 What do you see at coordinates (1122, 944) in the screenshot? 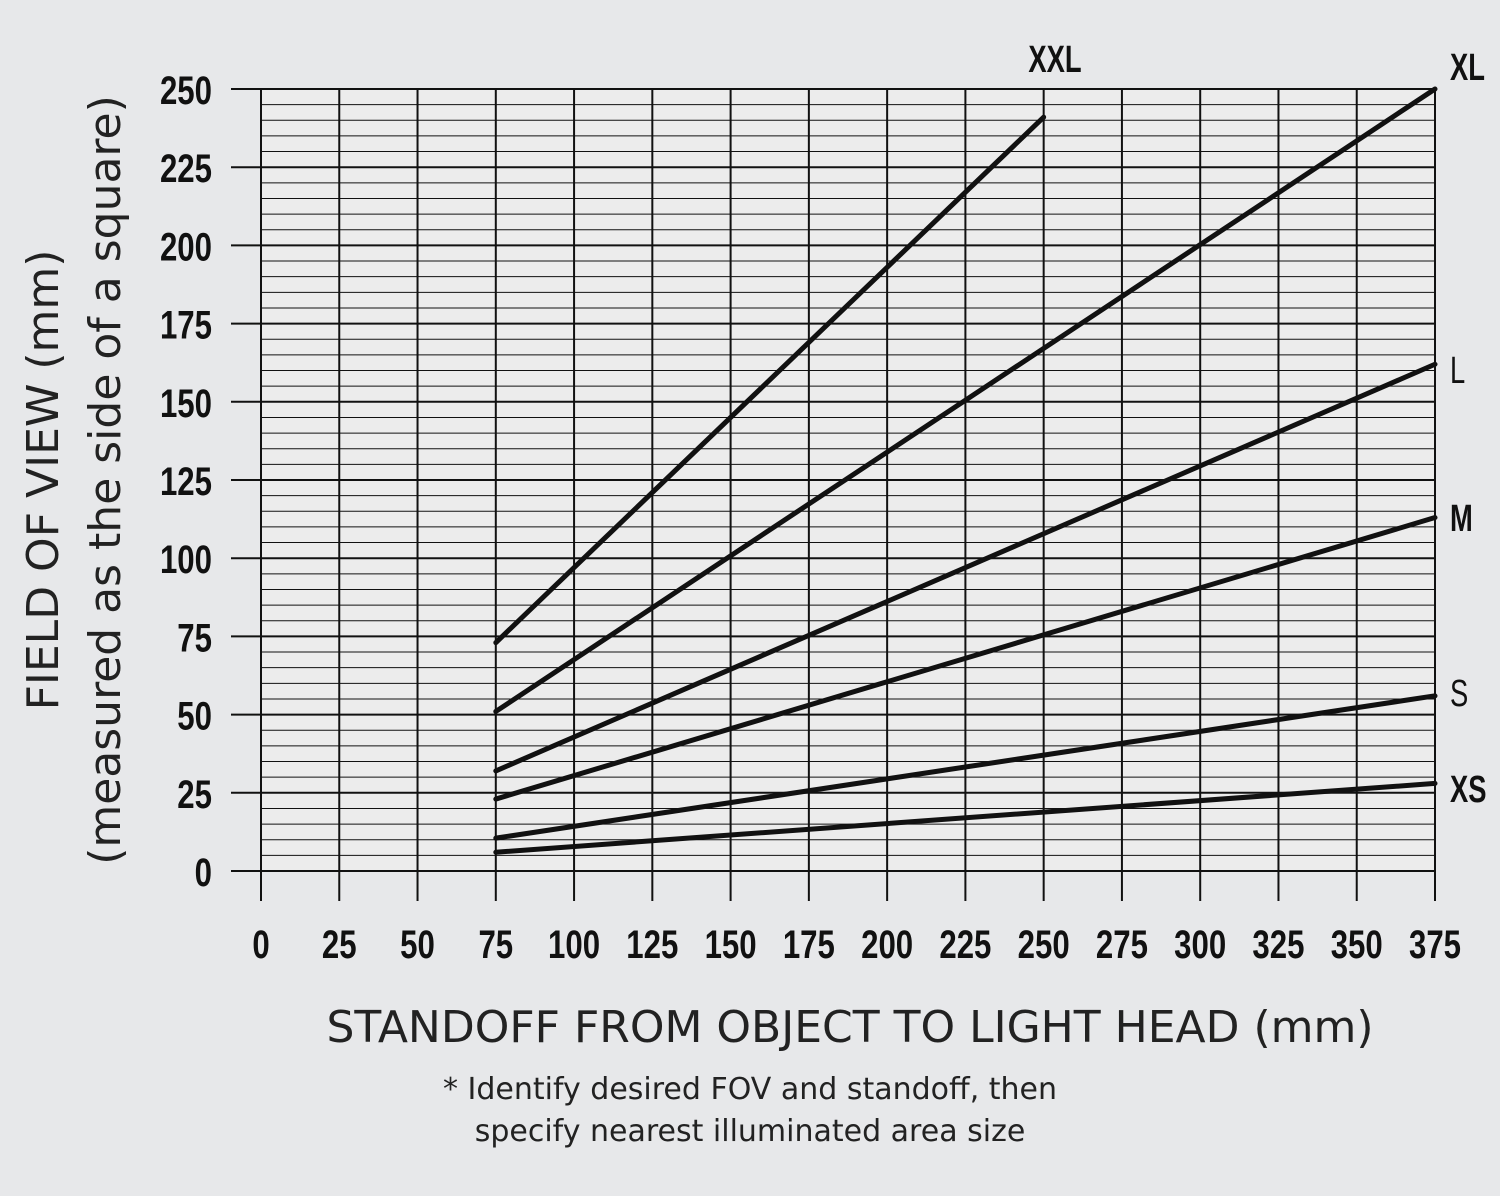
I see `x-tick-label: 275` at bounding box center [1122, 944].